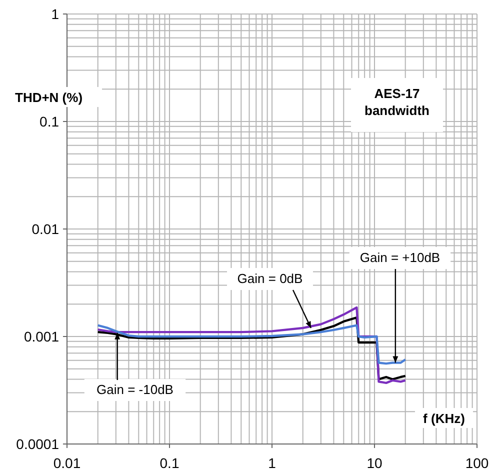 Image resolution: width=491 pixels, height=473 pixels. Describe the element at coordinates (67, 463) in the screenshot. I see `x-tick-label: 0.01` at that location.